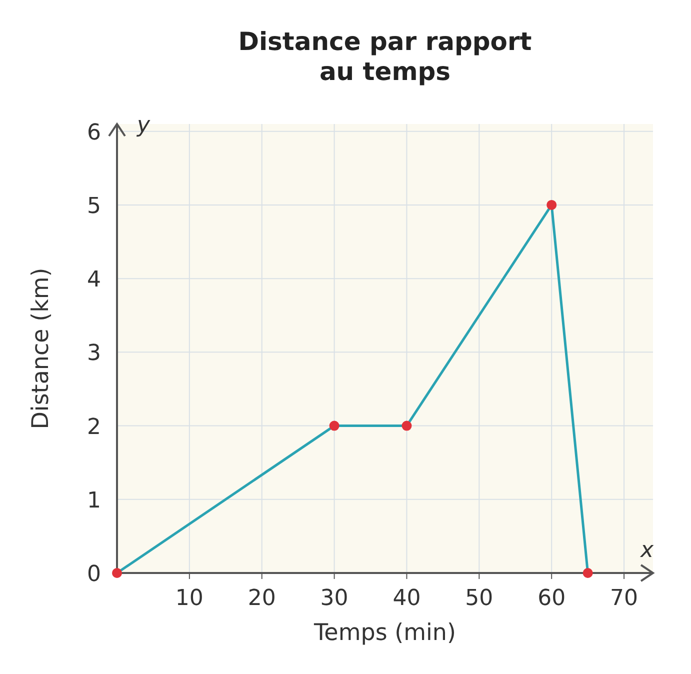 The image size is (691, 674). Describe the element at coordinates (189, 598) in the screenshot. I see `x-tick-label: 10` at that location.